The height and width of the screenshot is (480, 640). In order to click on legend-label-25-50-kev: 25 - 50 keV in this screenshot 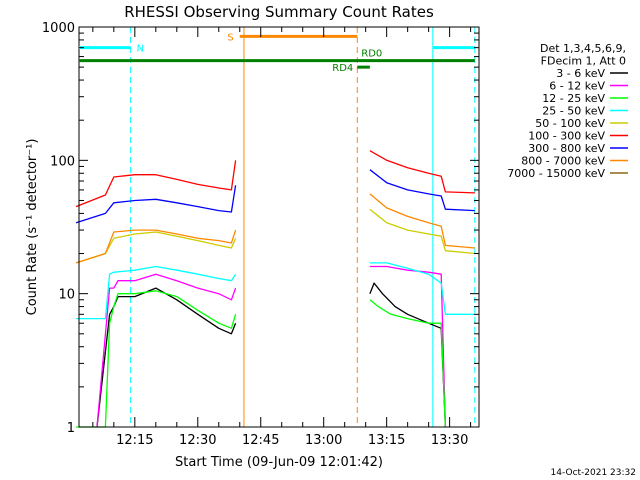, I will do `click(573, 111)`.